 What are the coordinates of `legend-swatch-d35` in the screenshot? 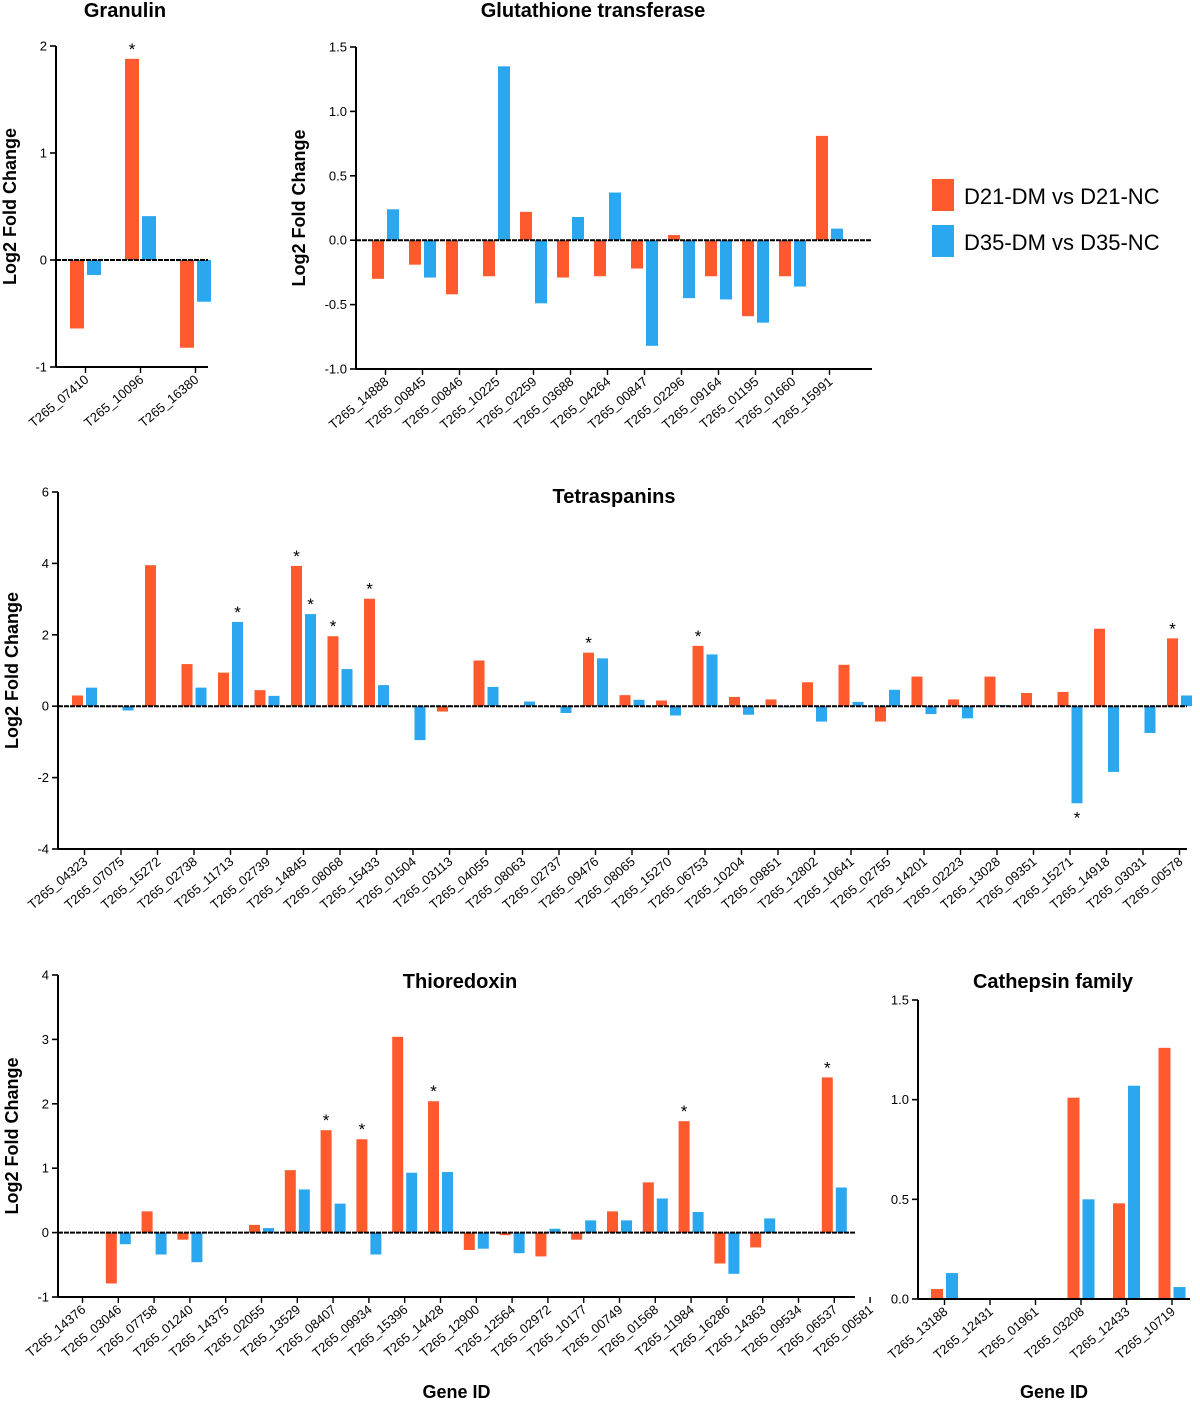 It's located at (943, 241).